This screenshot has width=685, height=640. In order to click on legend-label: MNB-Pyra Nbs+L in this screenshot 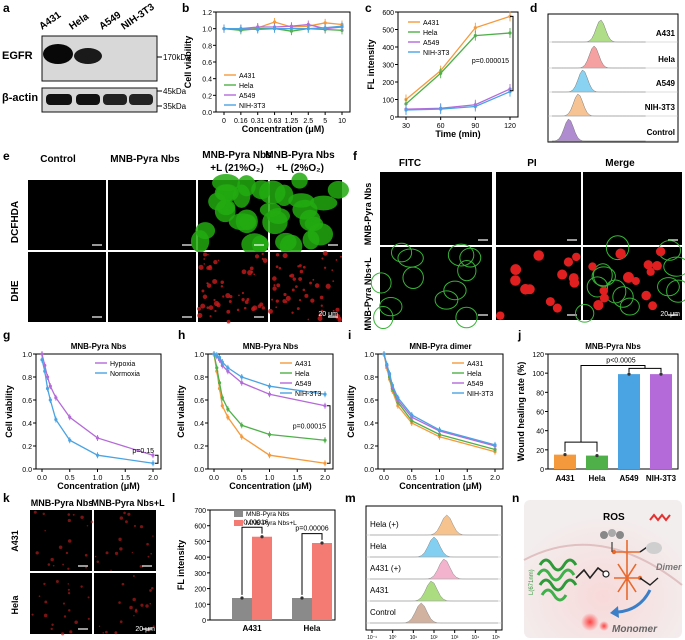, I will do `click(271, 523)`.